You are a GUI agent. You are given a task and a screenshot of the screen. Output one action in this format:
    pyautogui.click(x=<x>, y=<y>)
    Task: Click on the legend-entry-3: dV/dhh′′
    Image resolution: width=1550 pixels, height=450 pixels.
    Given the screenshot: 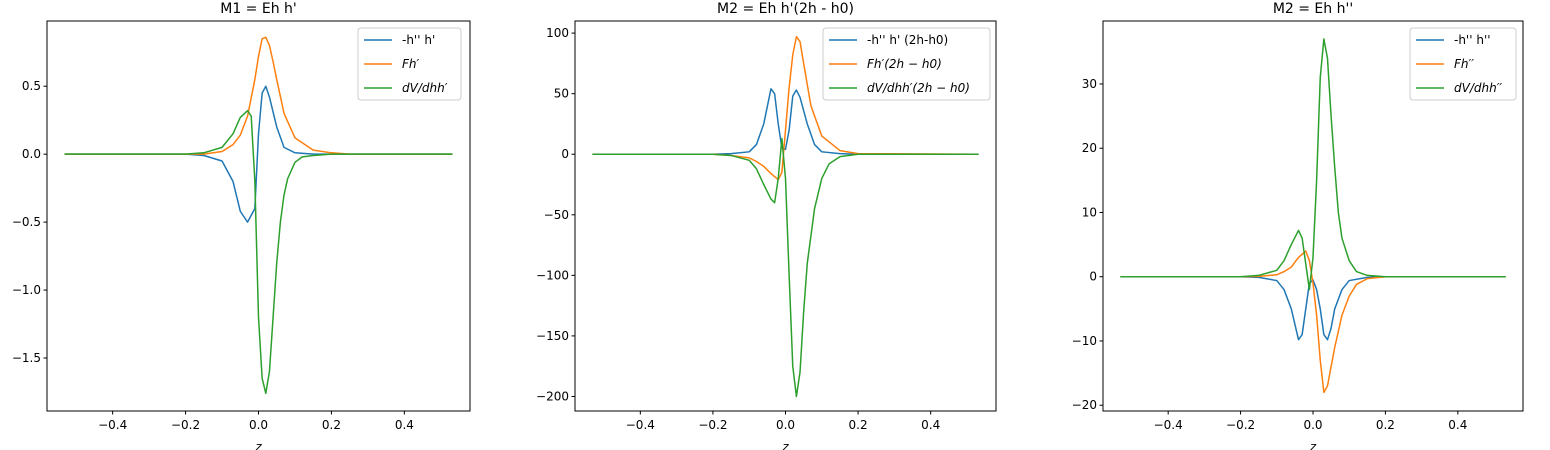 What is the action you would take?
    pyautogui.click(x=1478, y=88)
    